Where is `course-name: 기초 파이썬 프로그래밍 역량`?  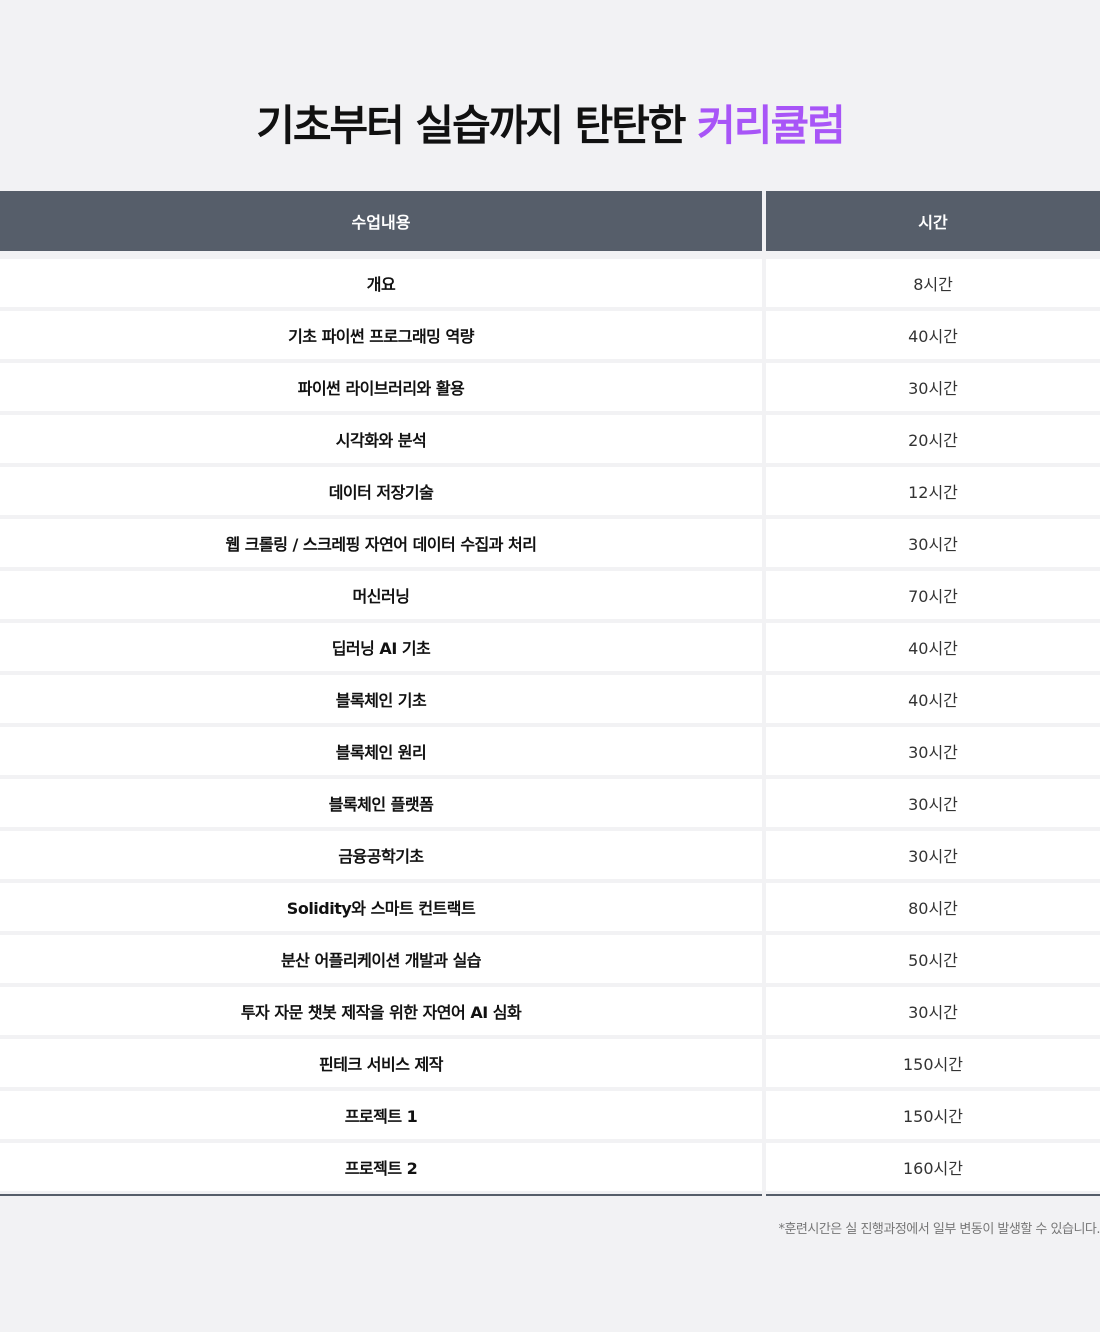 course-name: 기초 파이썬 프로그래밍 역량 is located at coordinates (381, 335).